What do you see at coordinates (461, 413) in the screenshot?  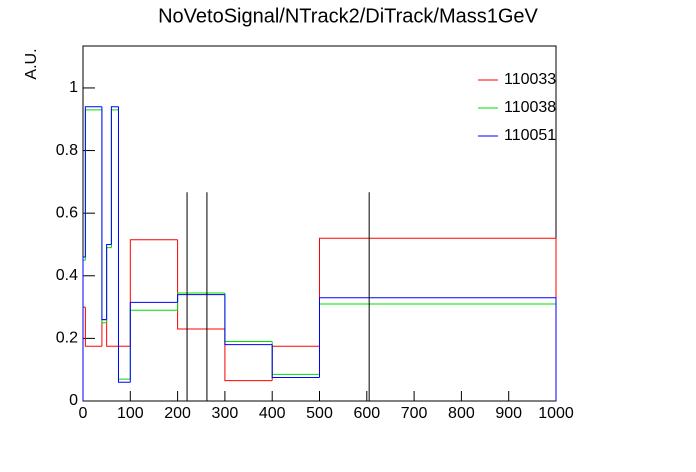 I see `x-tick-label: 800` at bounding box center [461, 413].